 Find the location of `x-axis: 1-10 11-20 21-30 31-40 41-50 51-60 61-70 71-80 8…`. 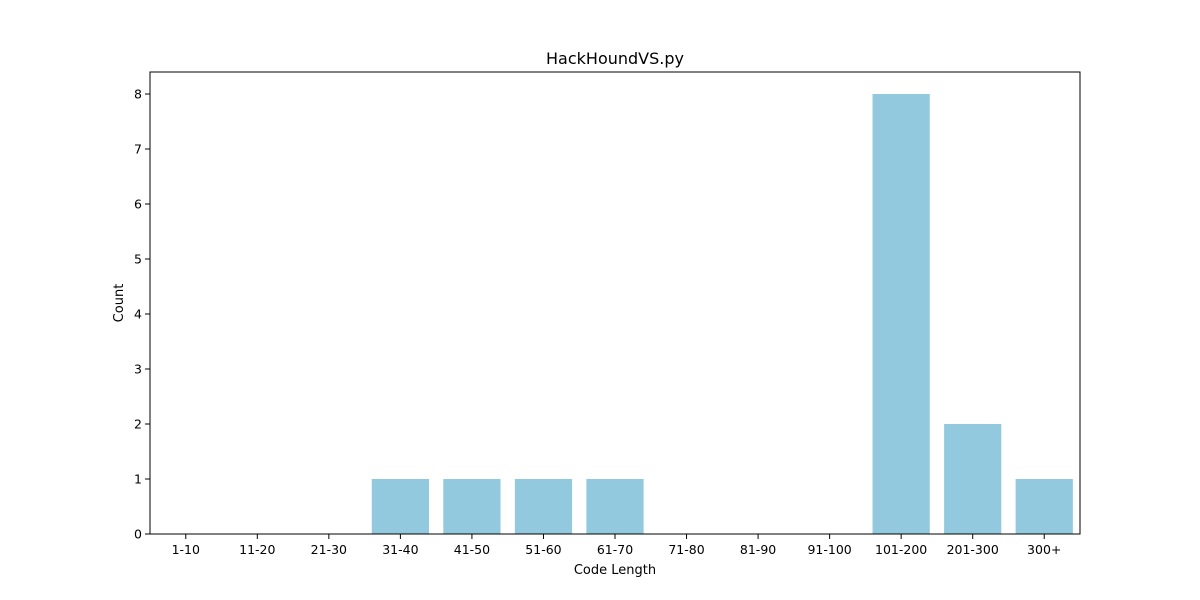

x-axis: 1-10 11-20 21-30 31-40 41-50 51-60 61-70 71-80 8… is located at coordinates (616, 545).